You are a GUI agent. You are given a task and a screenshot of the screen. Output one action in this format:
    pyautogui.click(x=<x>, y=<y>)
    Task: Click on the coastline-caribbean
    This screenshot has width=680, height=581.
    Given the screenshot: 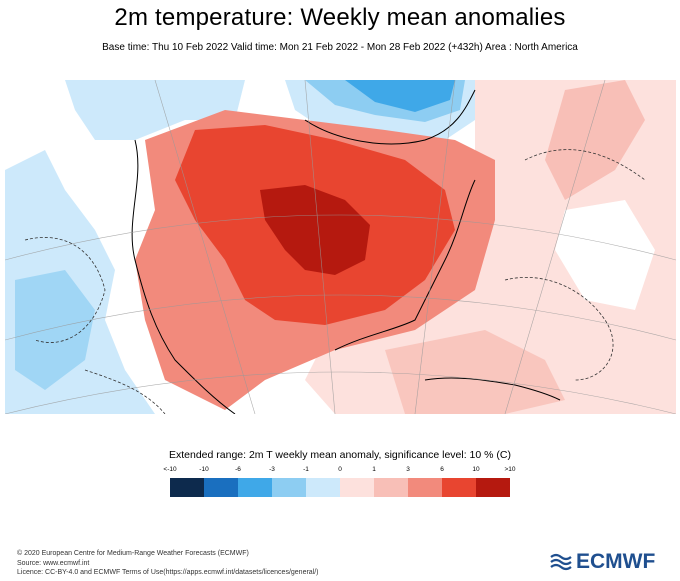 What is the action you would take?
    pyautogui.click(x=492, y=389)
    